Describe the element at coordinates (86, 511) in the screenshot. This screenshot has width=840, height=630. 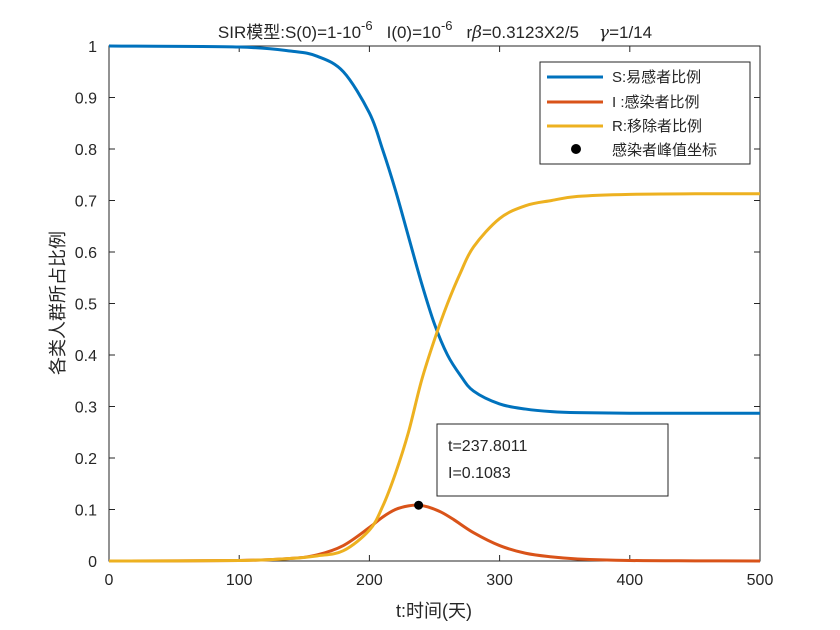
I see `y-tick-label: 0.1` at that location.